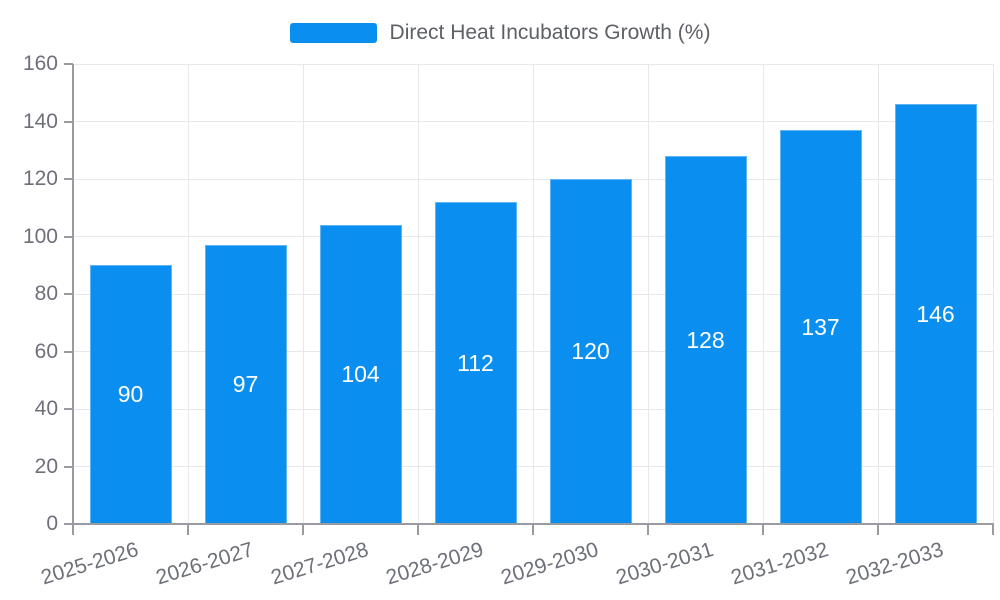  I want to click on y-tick-label: 120, so click(40, 178).